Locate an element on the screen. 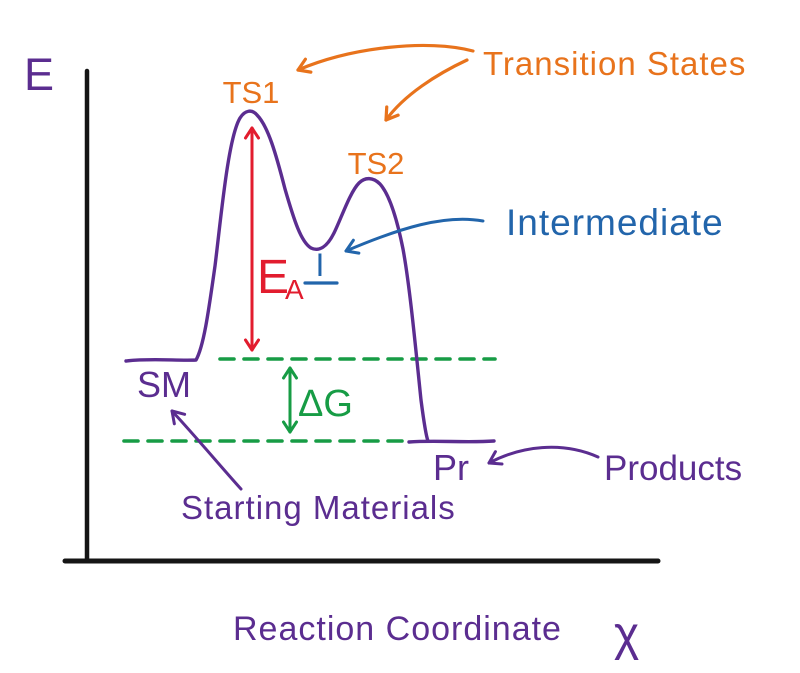 Image resolution: width=800 pixels, height=673 pixels. starting-materials-pointer-arrow is located at coordinates (206, 450).